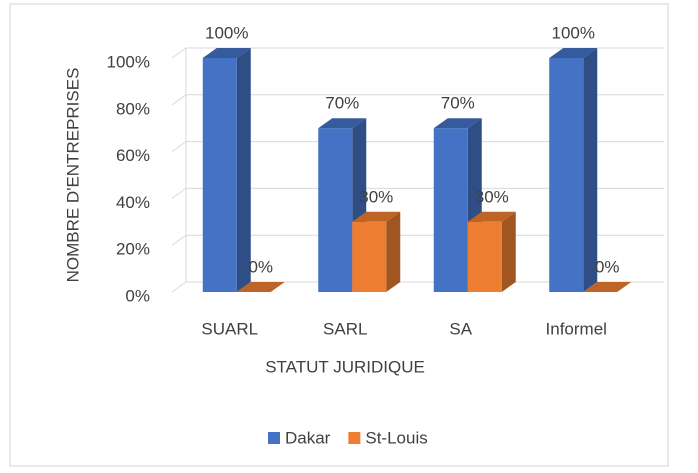 The image size is (698, 473). Describe the element at coordinates (137, 295) in the screenshot. I see `y-tick-label: 0%` at that location.